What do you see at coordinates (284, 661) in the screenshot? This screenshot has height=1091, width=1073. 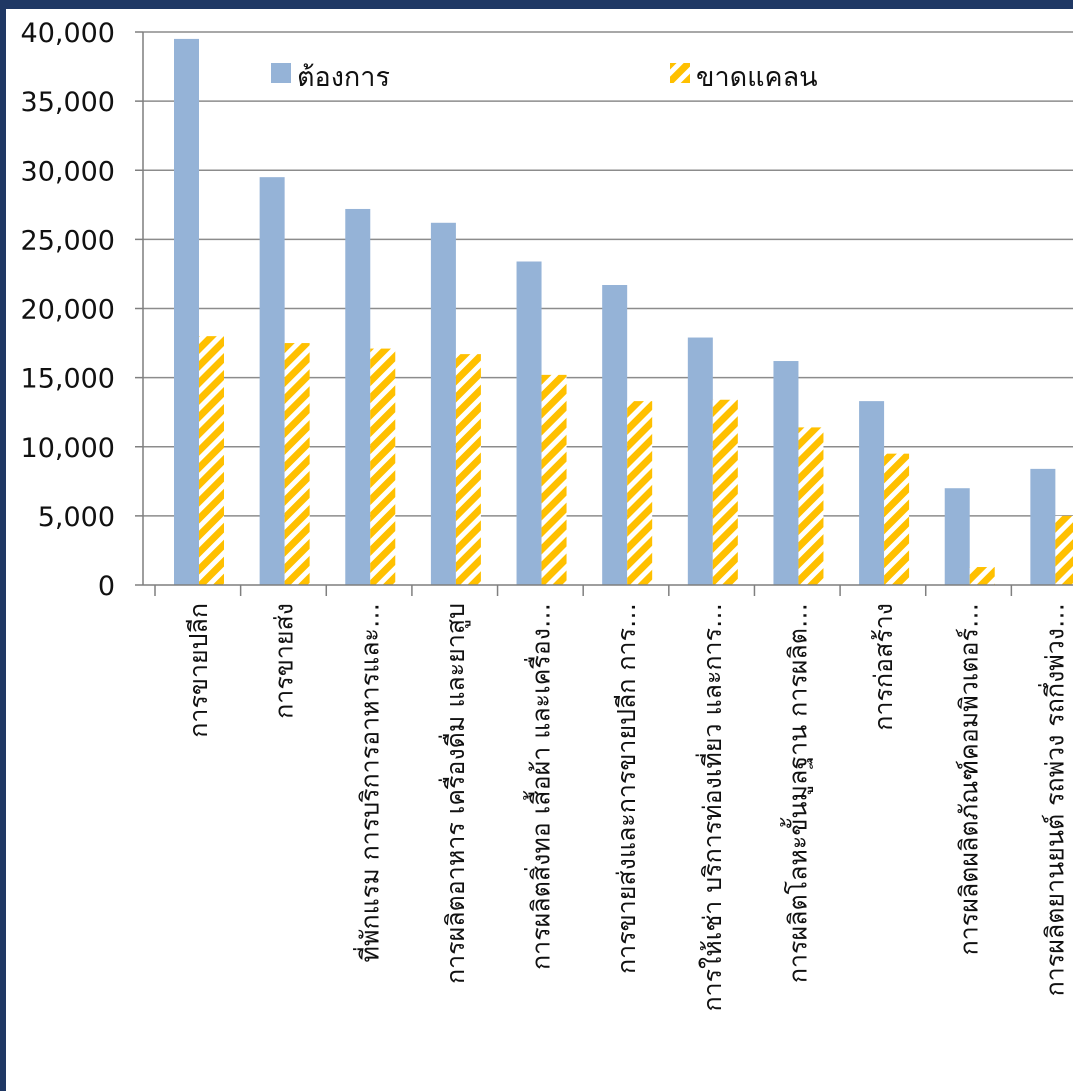 I see `x-category-label: การขายส่ง` at bounding box center [284, 661].